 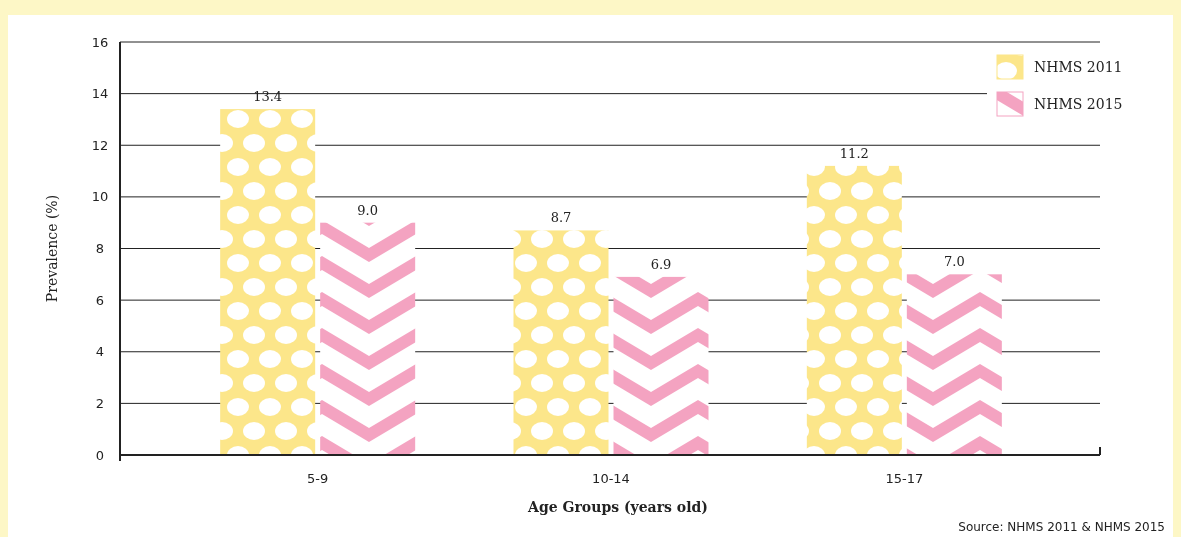 What do you see at coordinates (100, 455) in the screenshot?
I see `y-tick-label: 0` at bounding box center [100, 455].